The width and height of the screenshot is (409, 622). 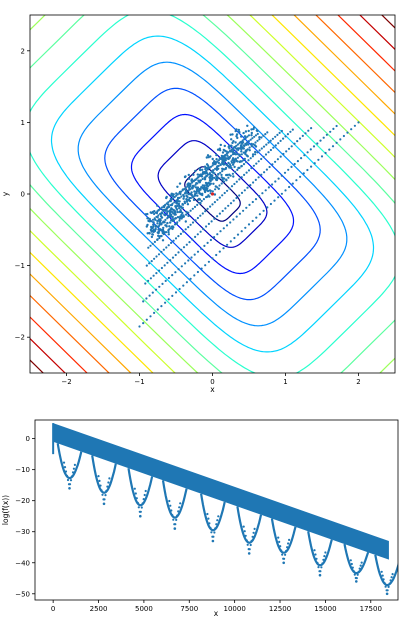 I want to click on plot2-ylabel: log(f(x)), so click(x=5, y=510).